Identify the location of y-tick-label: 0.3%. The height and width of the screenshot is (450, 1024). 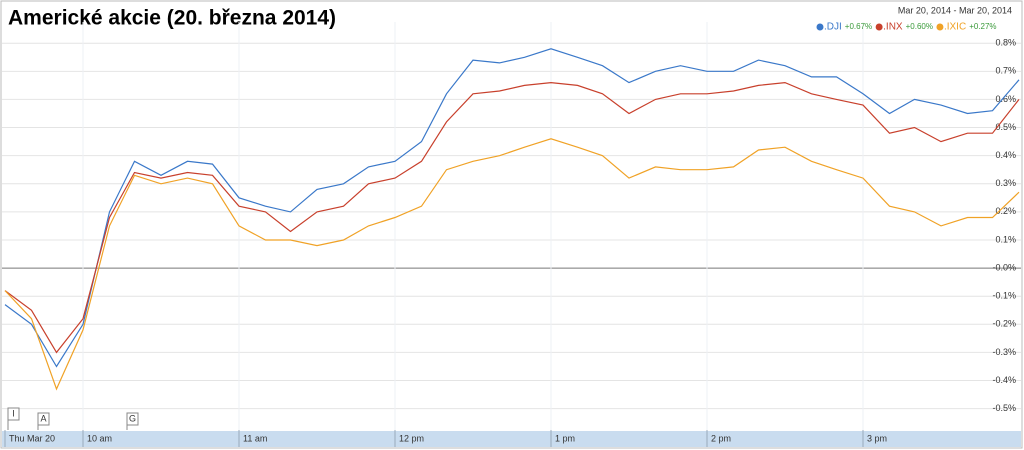
(1005, 183).